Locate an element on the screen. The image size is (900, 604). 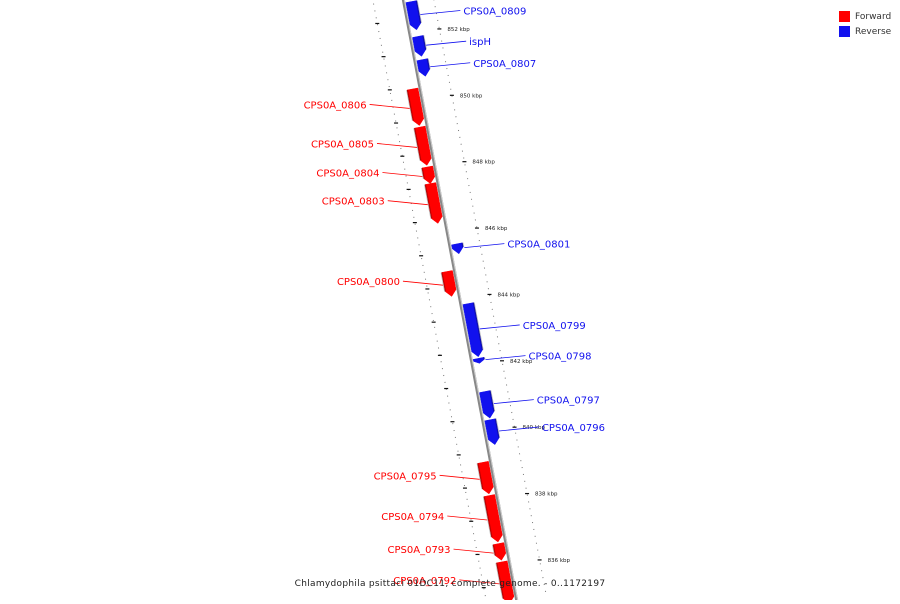
gene-label: CPS0A_0805 is located at coordinates (342, 144).